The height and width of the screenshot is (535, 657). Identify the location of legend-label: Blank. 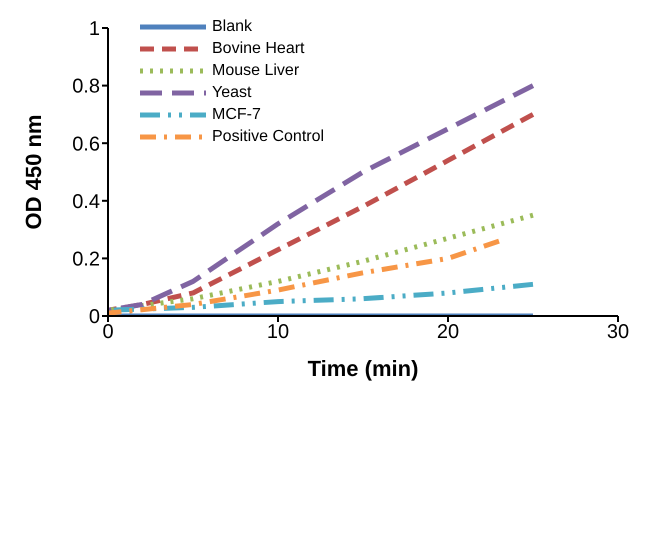
(232, 27).